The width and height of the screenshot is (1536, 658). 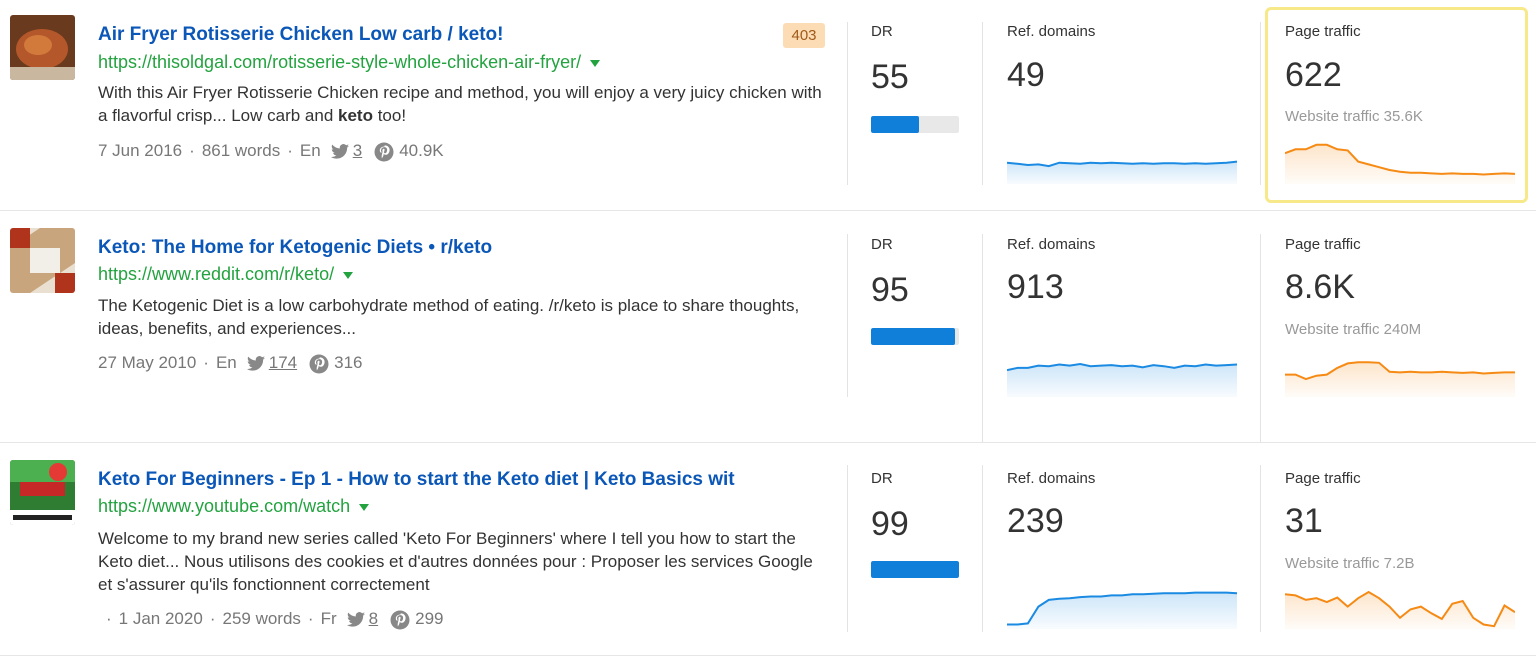 I want to click on result-meta: · 1 Jan 2020 · 259 words · Fr 8 299, so click(x=275, y=619).